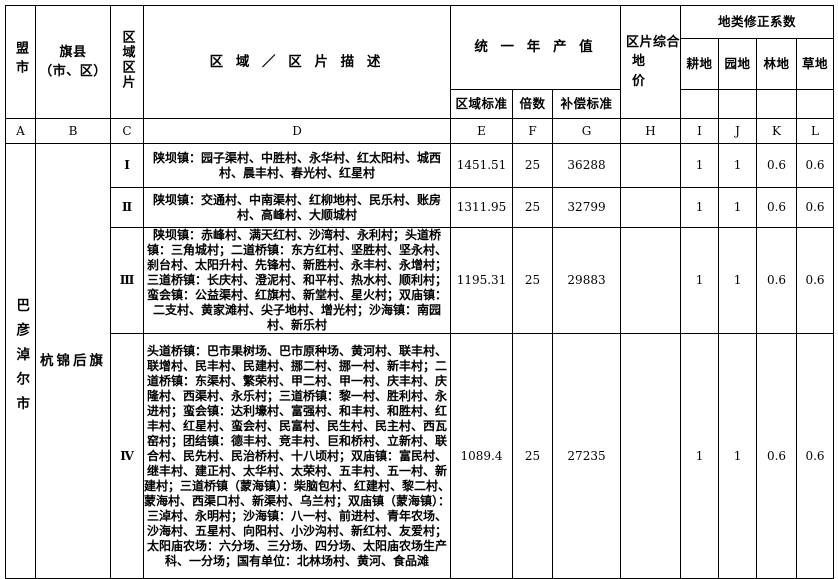 This screenshot has height=579, width=838. I want to click on cell-compensation: 29883, so click(586, 280).